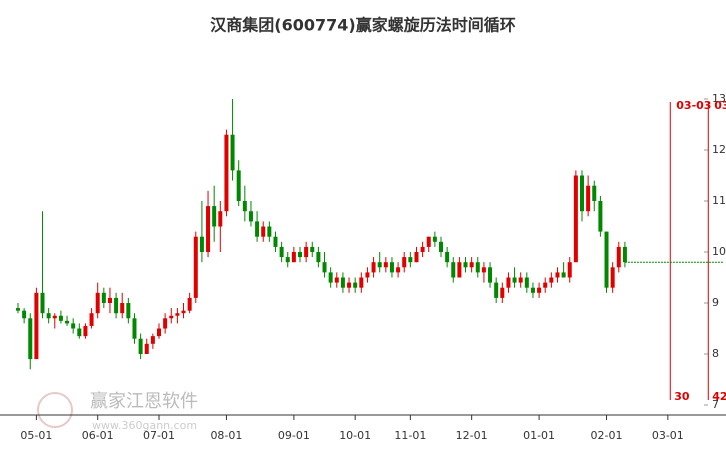  I want to click on x-tick-label: 12-01, so click(472, 435).